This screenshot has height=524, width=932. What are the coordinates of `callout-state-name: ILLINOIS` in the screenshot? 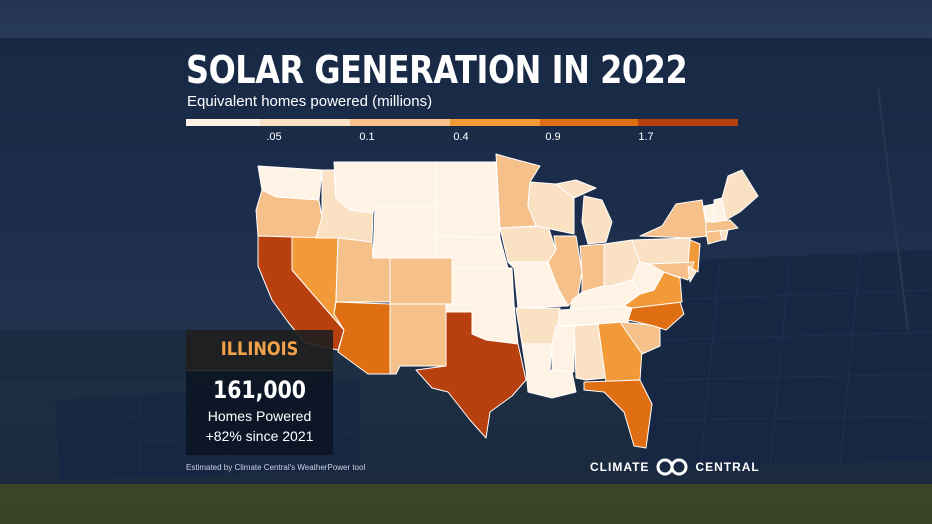 It's located at (259, 349).